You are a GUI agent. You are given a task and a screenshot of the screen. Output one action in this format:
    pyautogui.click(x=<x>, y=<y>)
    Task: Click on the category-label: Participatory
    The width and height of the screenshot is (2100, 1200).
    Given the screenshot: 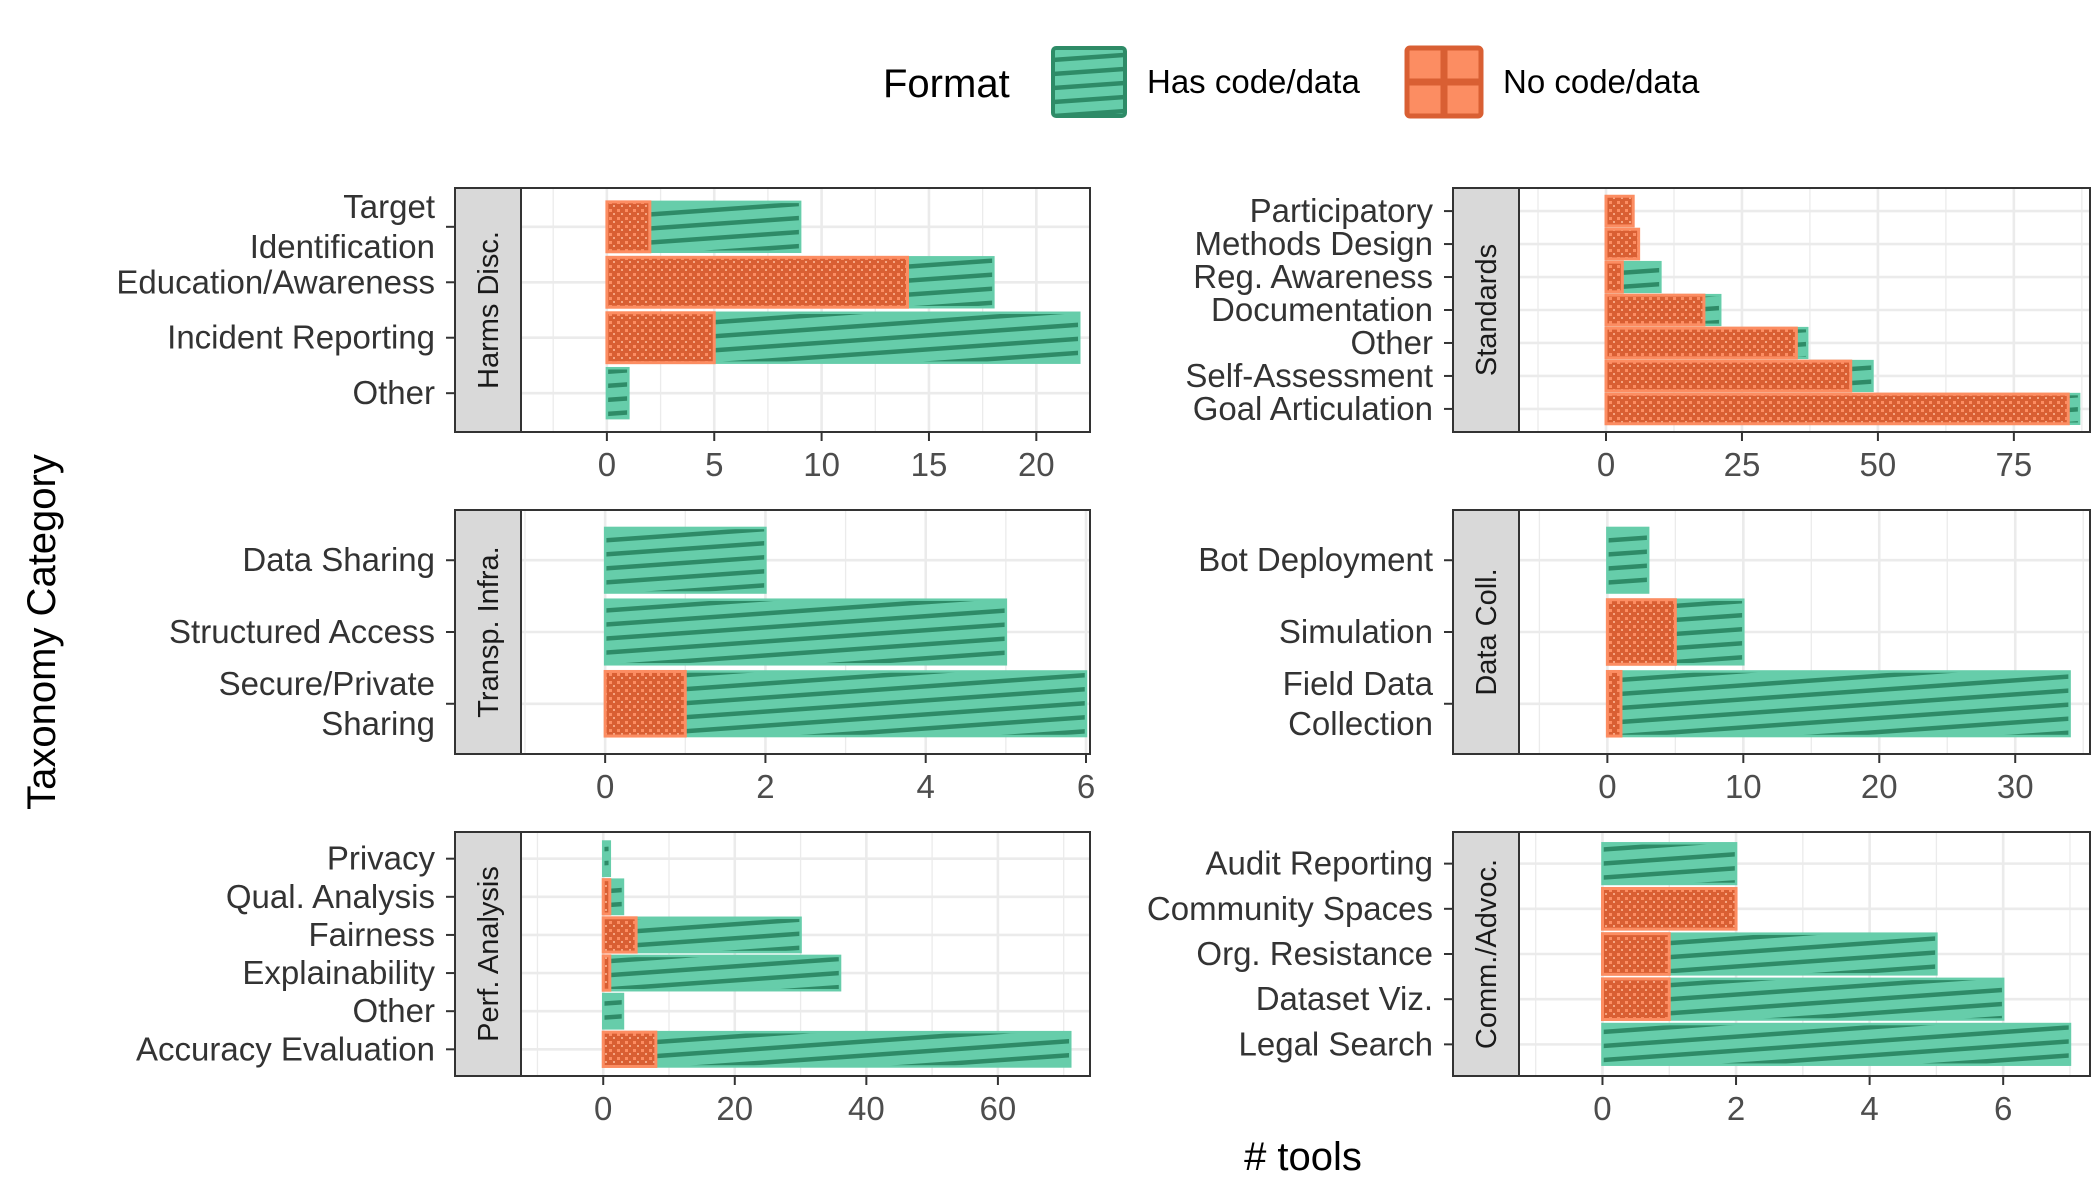 What is the action you would take?
    pyautogui.click(x=1342, y=210)
    